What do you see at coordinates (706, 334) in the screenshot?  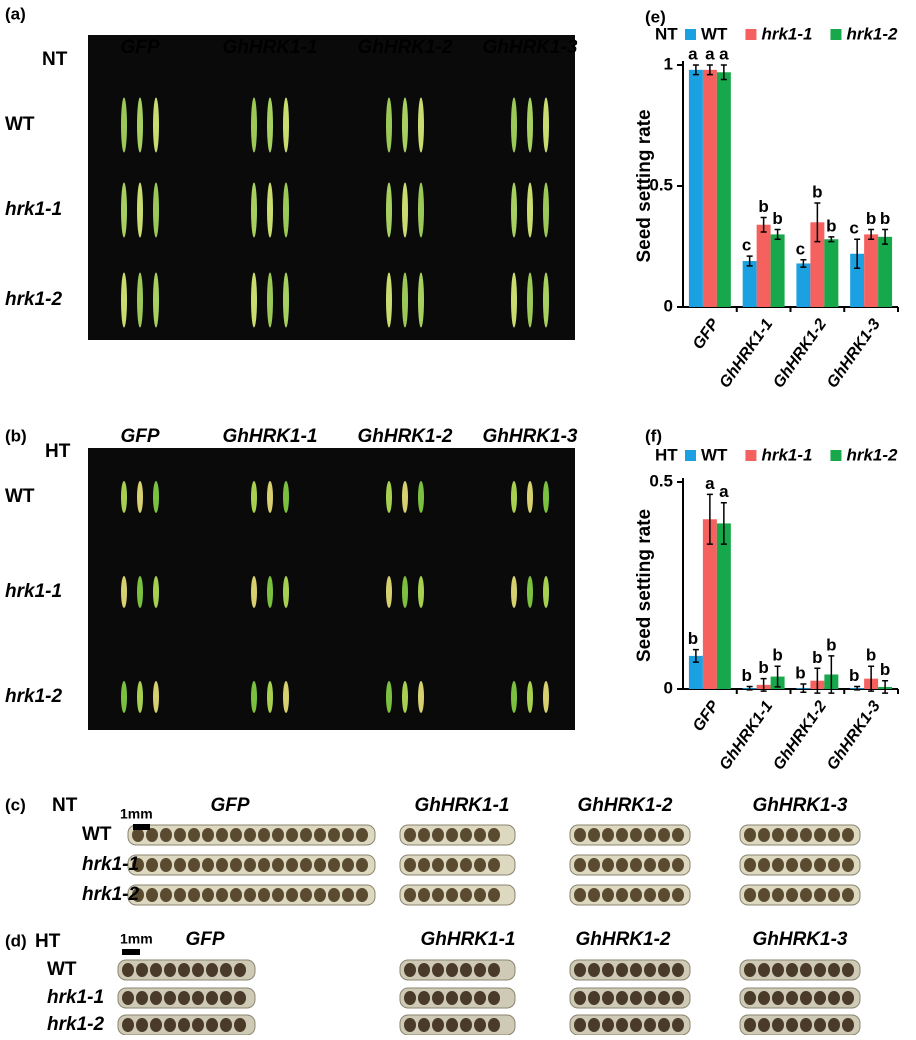 I see `x-tick-label: GFP` at bounding box center [706, 334].